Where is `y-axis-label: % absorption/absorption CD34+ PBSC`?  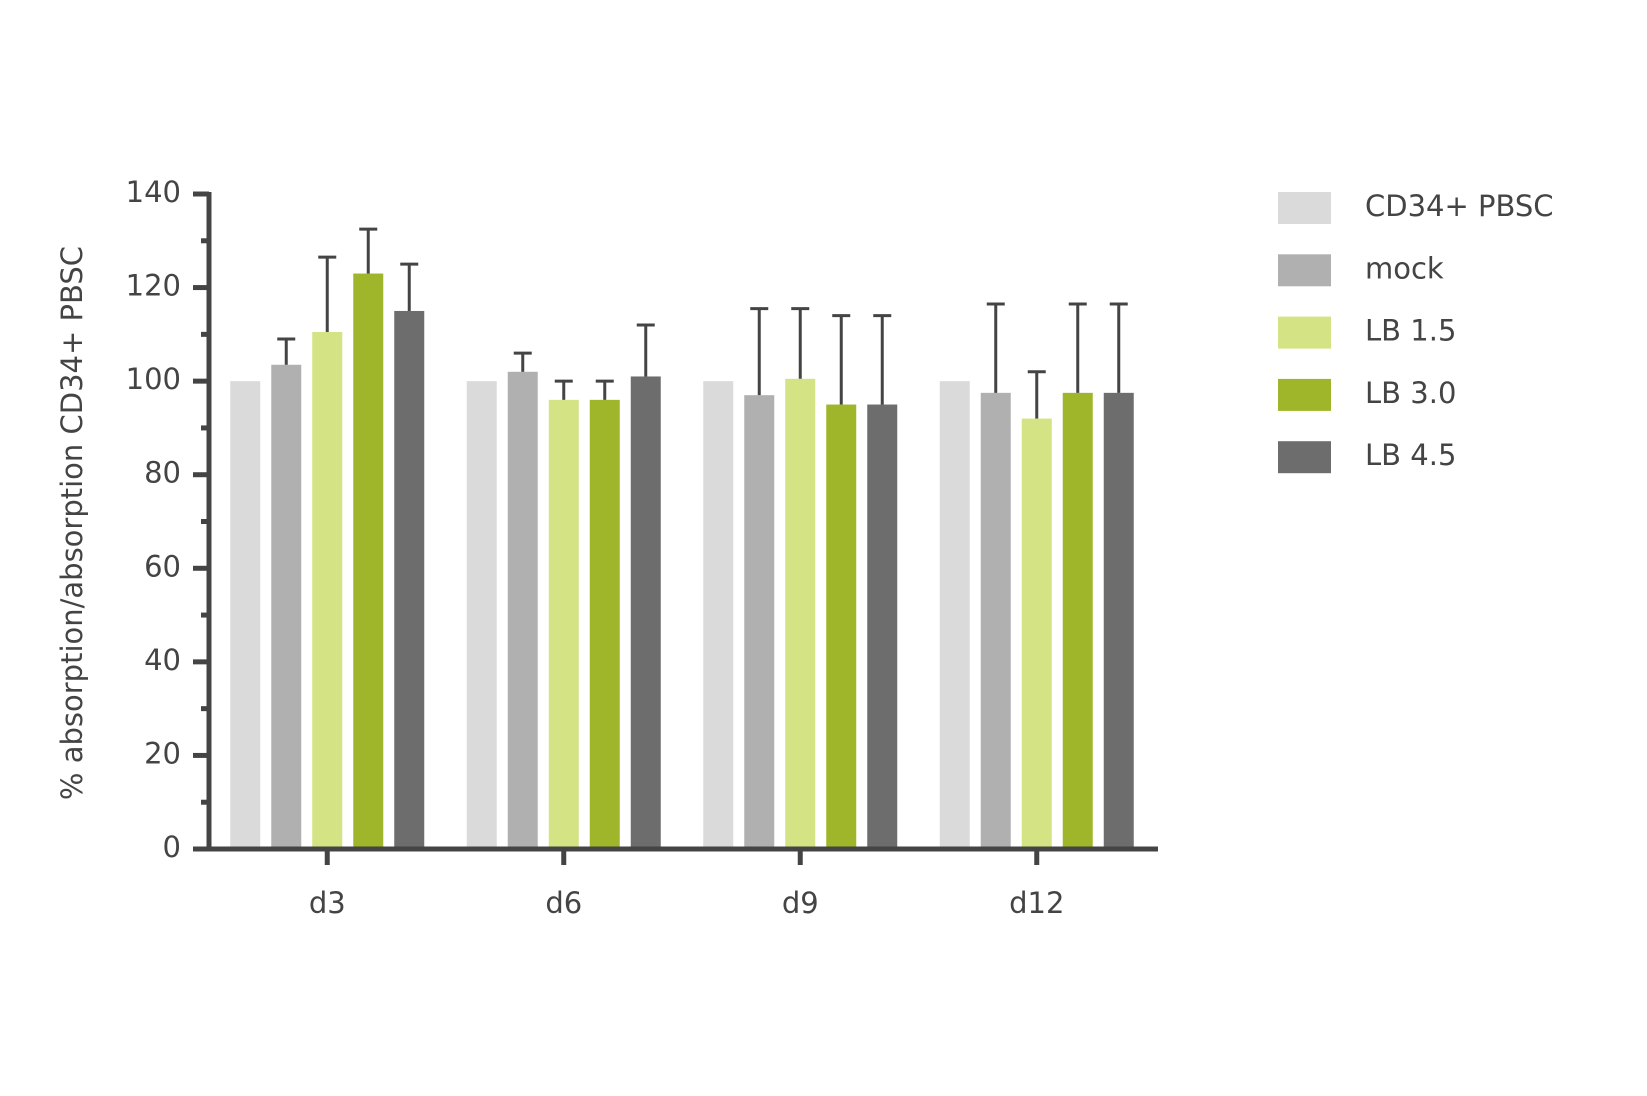 y-axis-label: % absorption/absorption CD34+ PBSC is located at coordinates (72, 523).